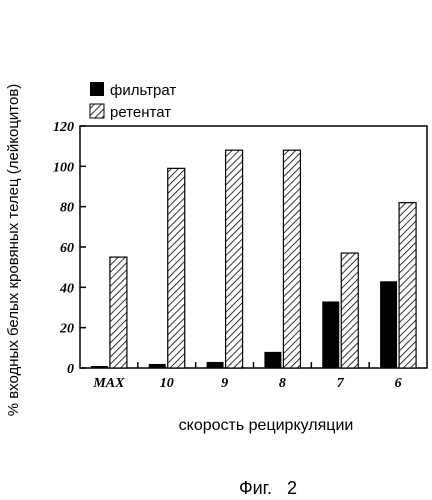 The width and height of the screenshot is (432, 500). What do you see at coordinates (63, 167) in the screenshot?
I see `y-tick-label: 100` at bounding box center [63, 167].